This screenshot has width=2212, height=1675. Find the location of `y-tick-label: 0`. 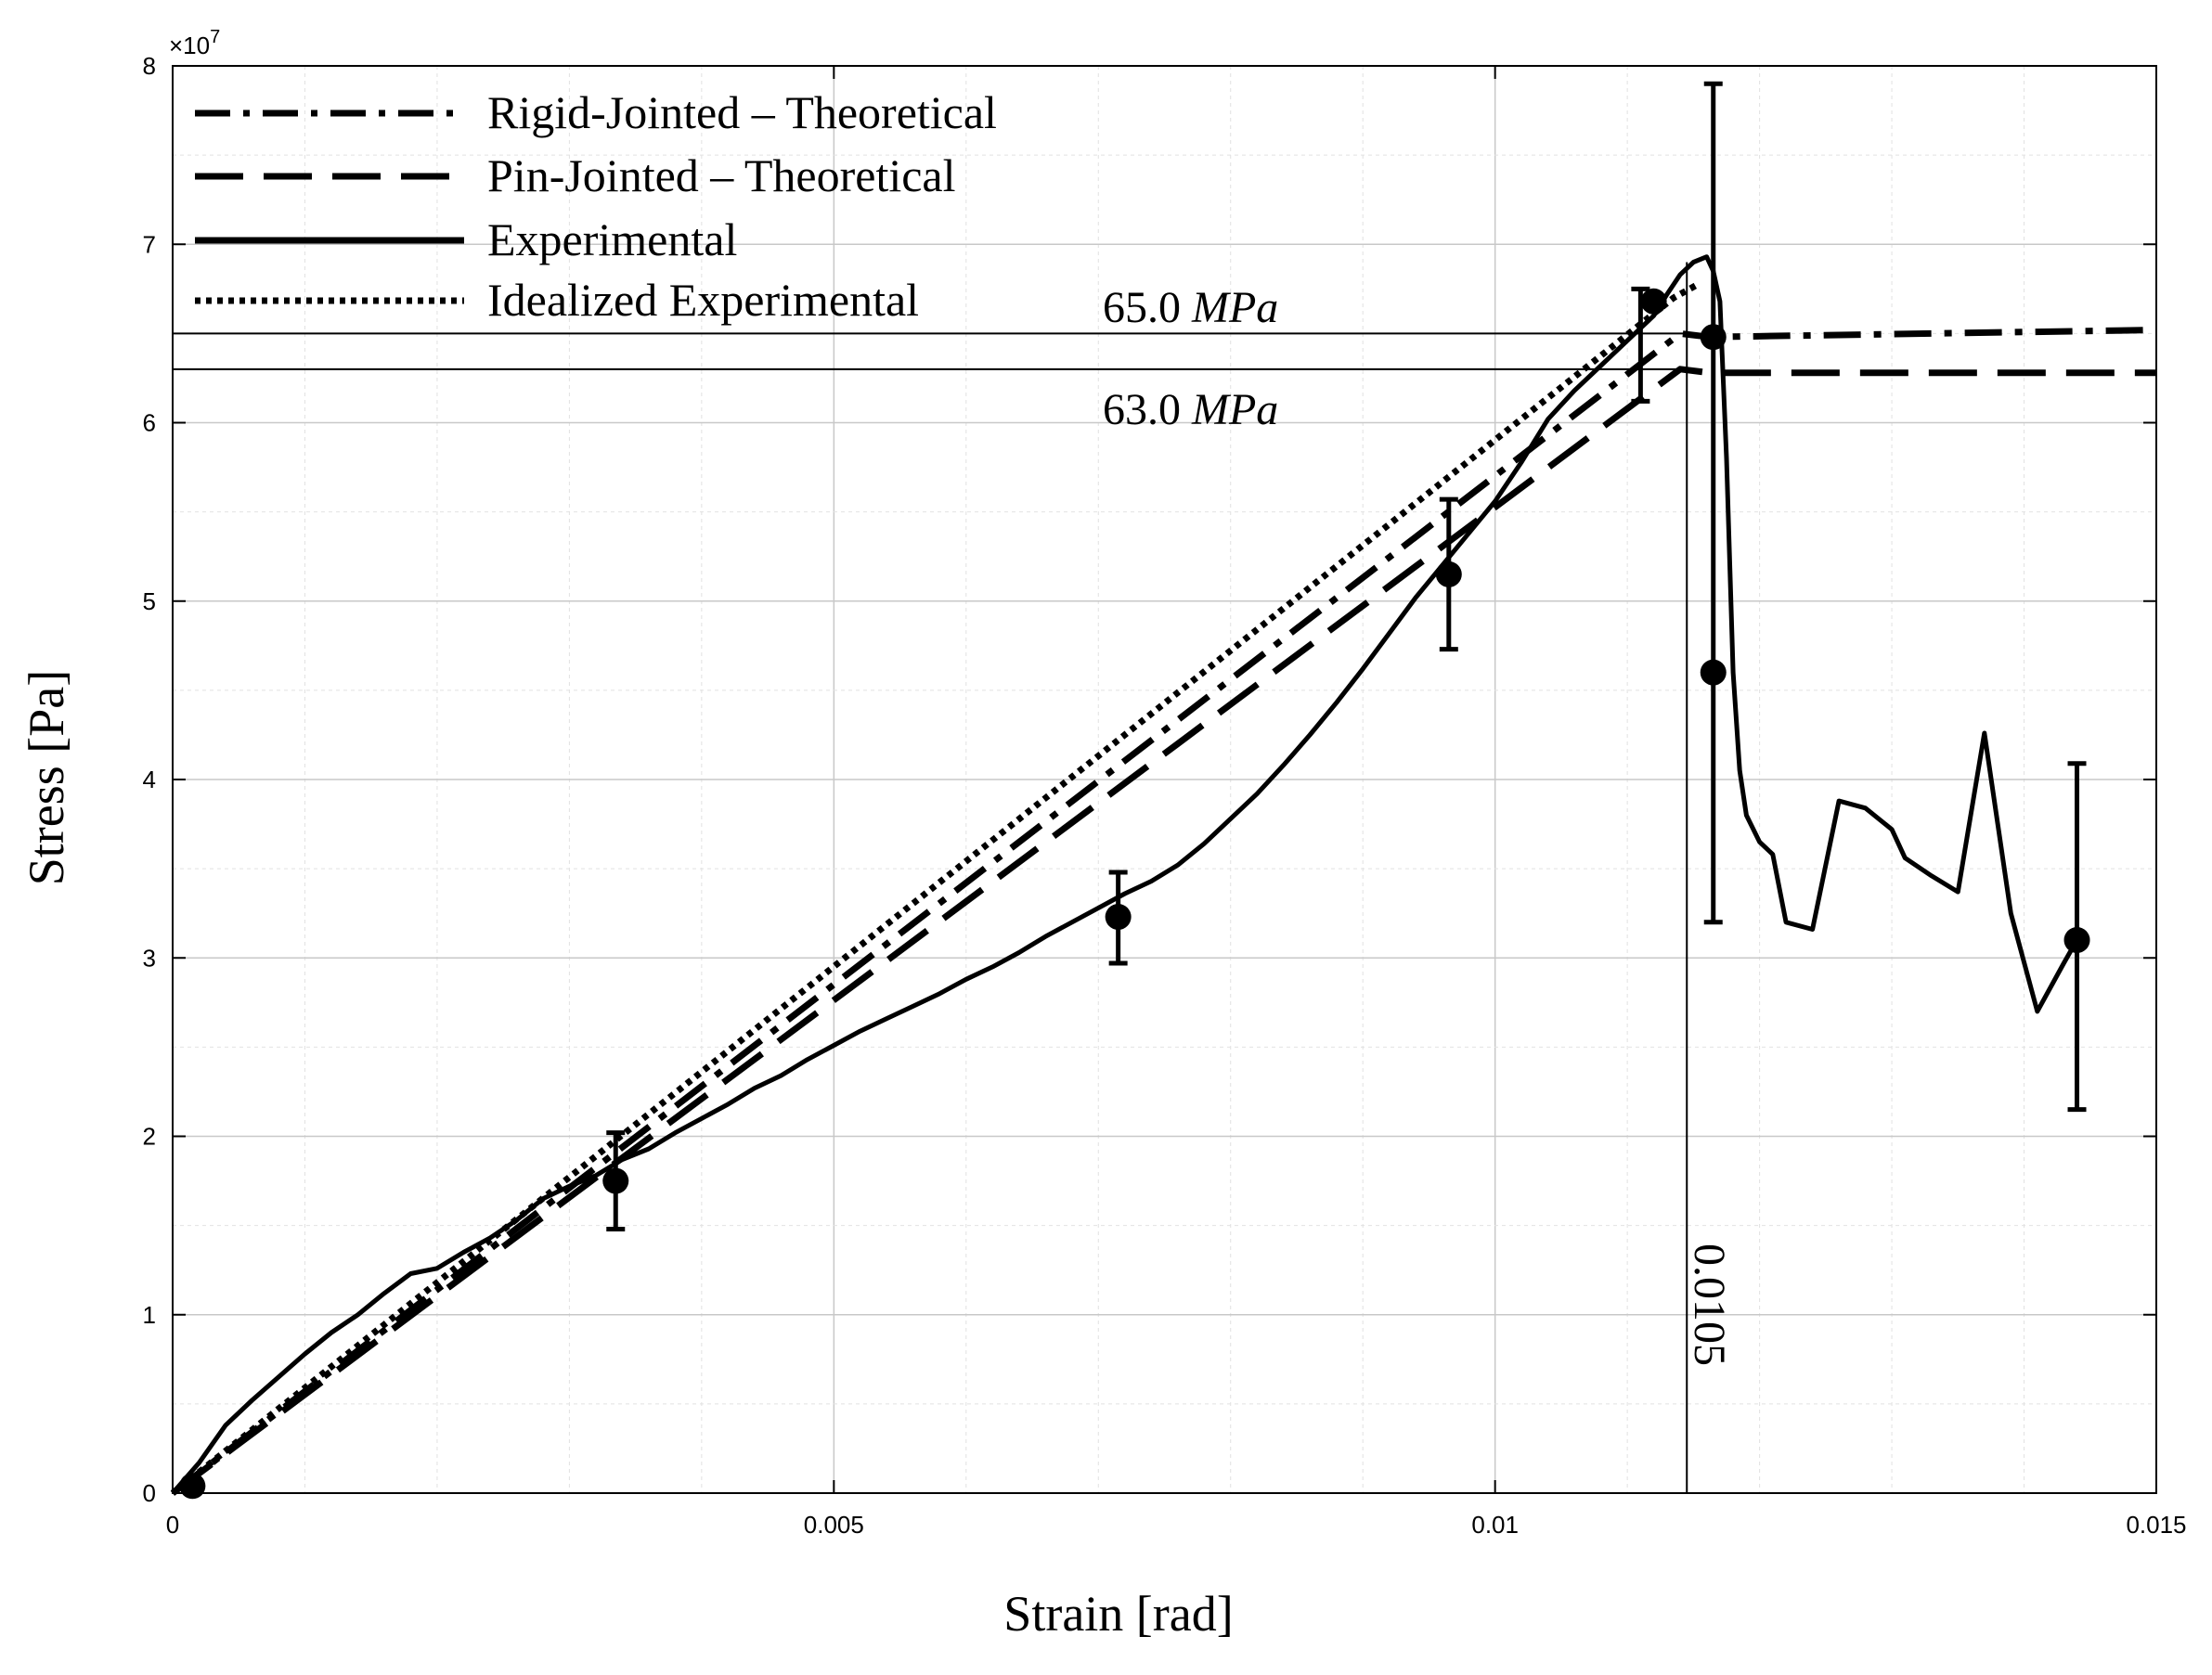

y-tick-label: 0 is located at coordinates (149, 1493).